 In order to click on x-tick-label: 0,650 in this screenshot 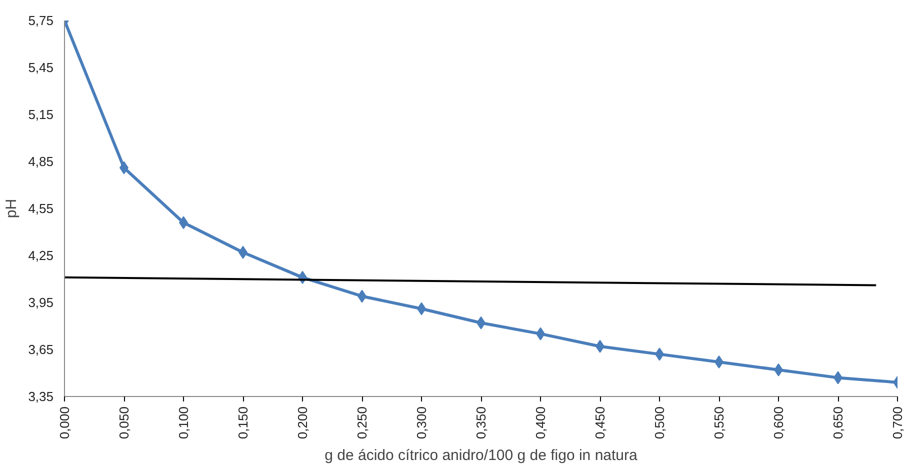, I will do `click(838, 423)`.